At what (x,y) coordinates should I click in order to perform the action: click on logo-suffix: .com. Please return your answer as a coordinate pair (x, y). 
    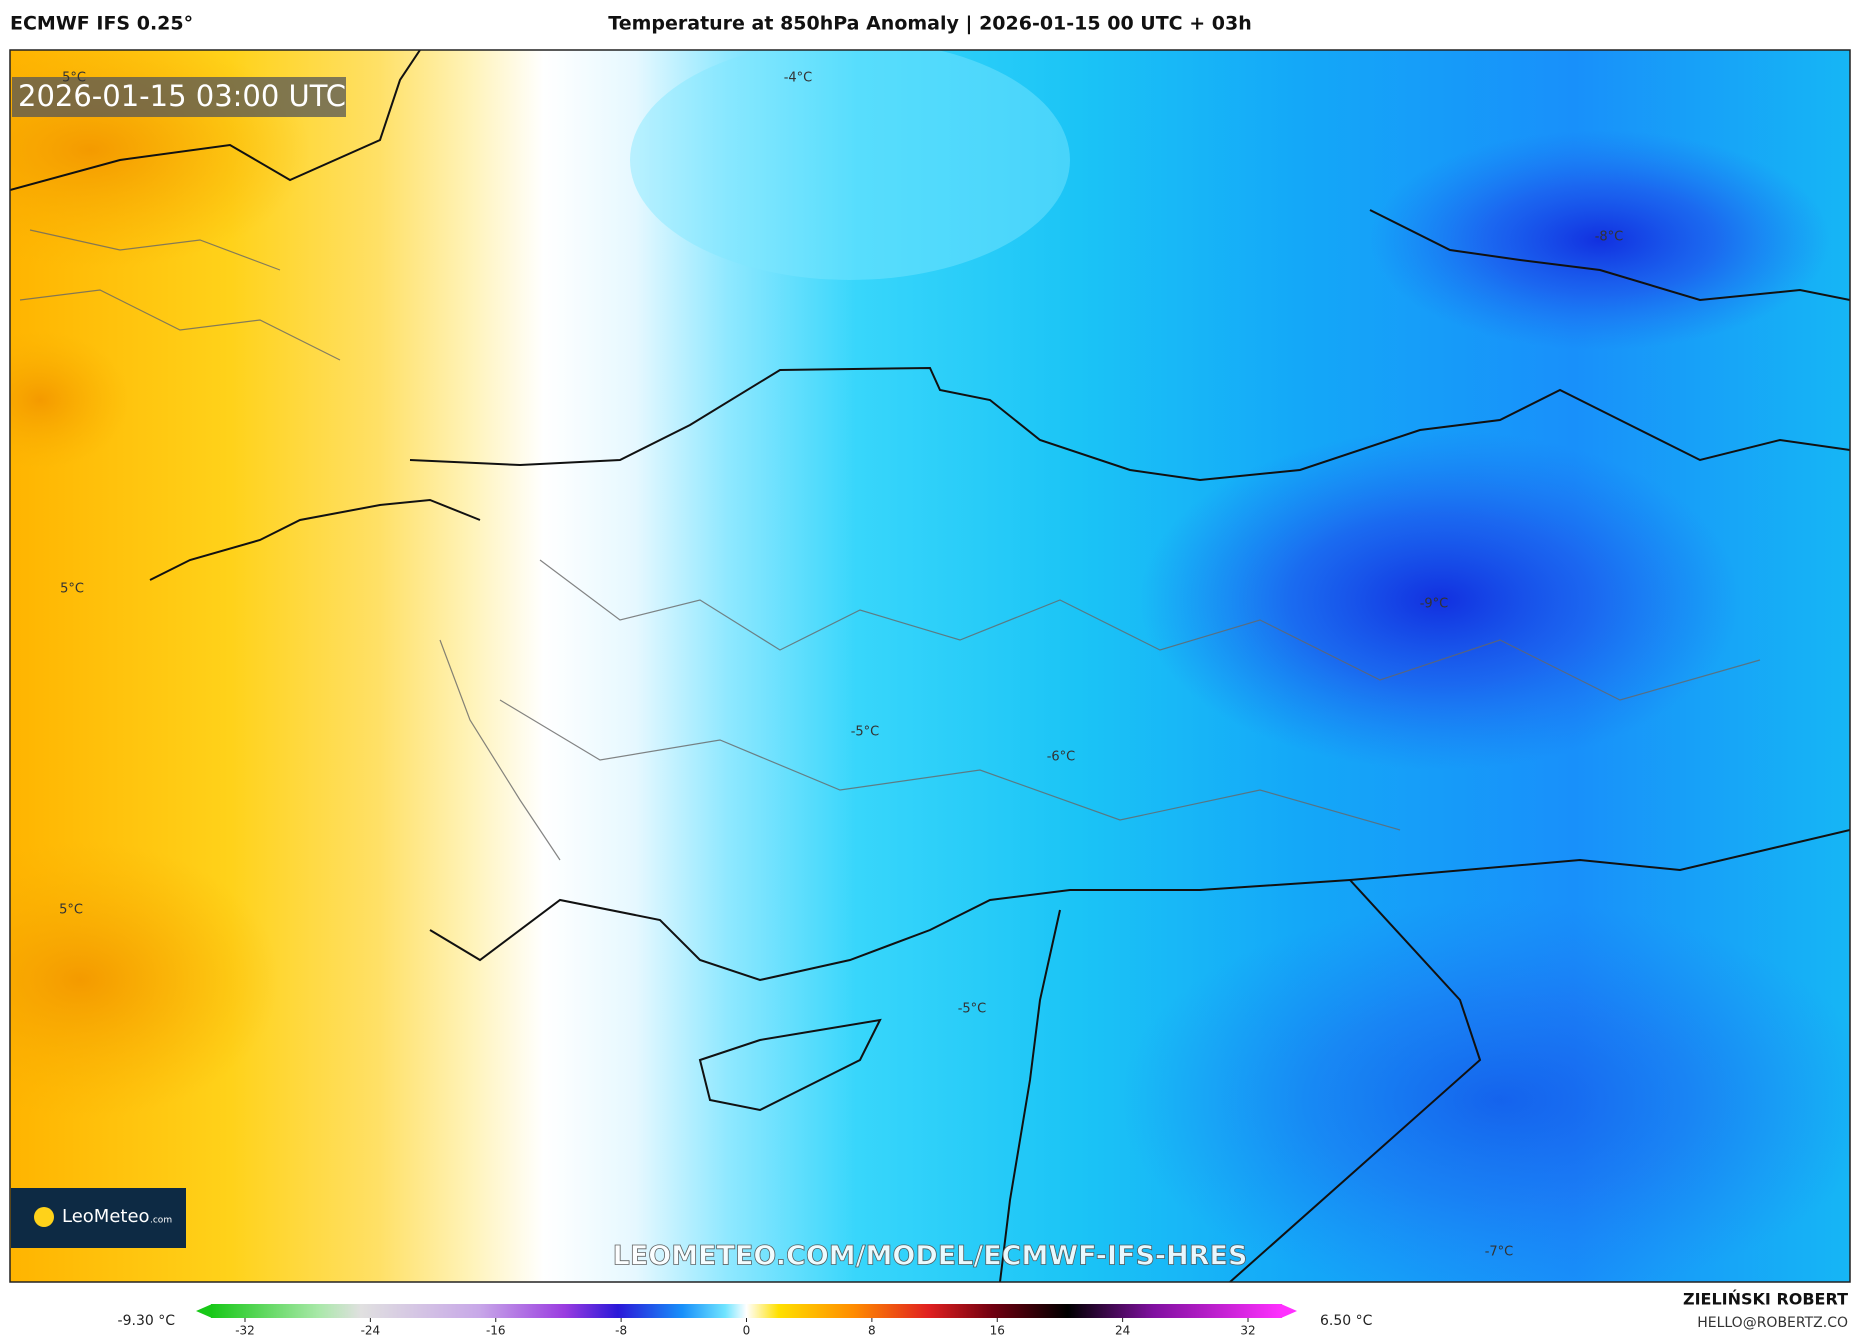
    Looking at the image, I should click on (161, 1221).